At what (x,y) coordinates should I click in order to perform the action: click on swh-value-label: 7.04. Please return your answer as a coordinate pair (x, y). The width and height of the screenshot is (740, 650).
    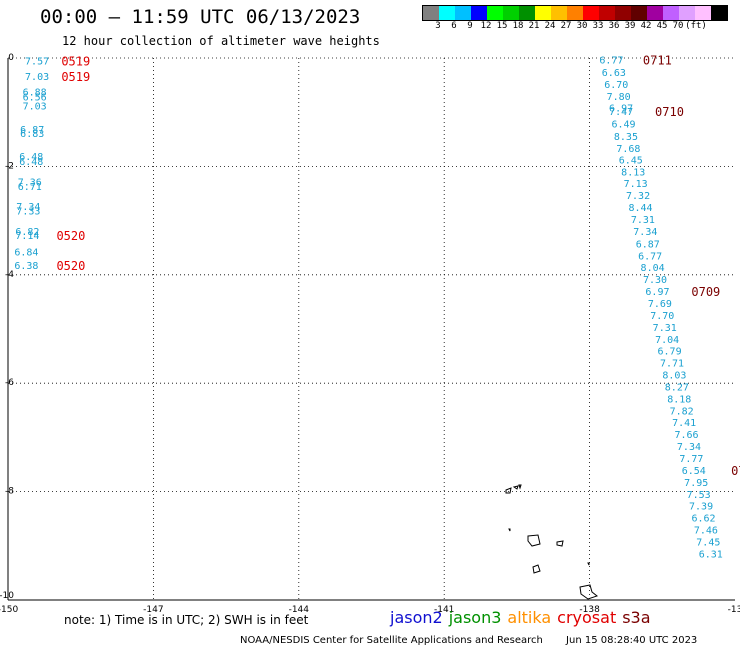
    Looking at the image, I should click on (667, 340).